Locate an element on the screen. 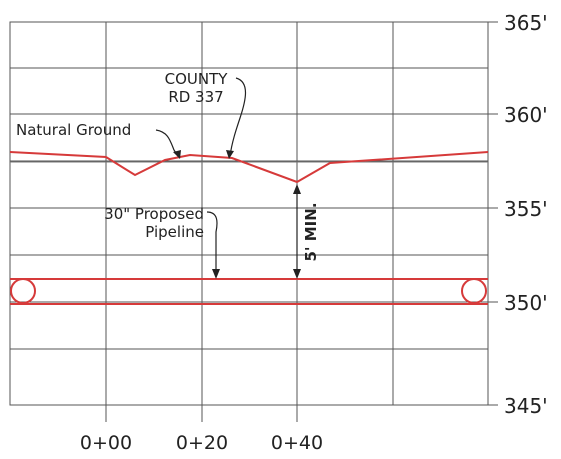 Image resolution: width=561 pixels, height=459 pixels. natural-ground-label: Natural Ground is located at coordinates (73, 130).